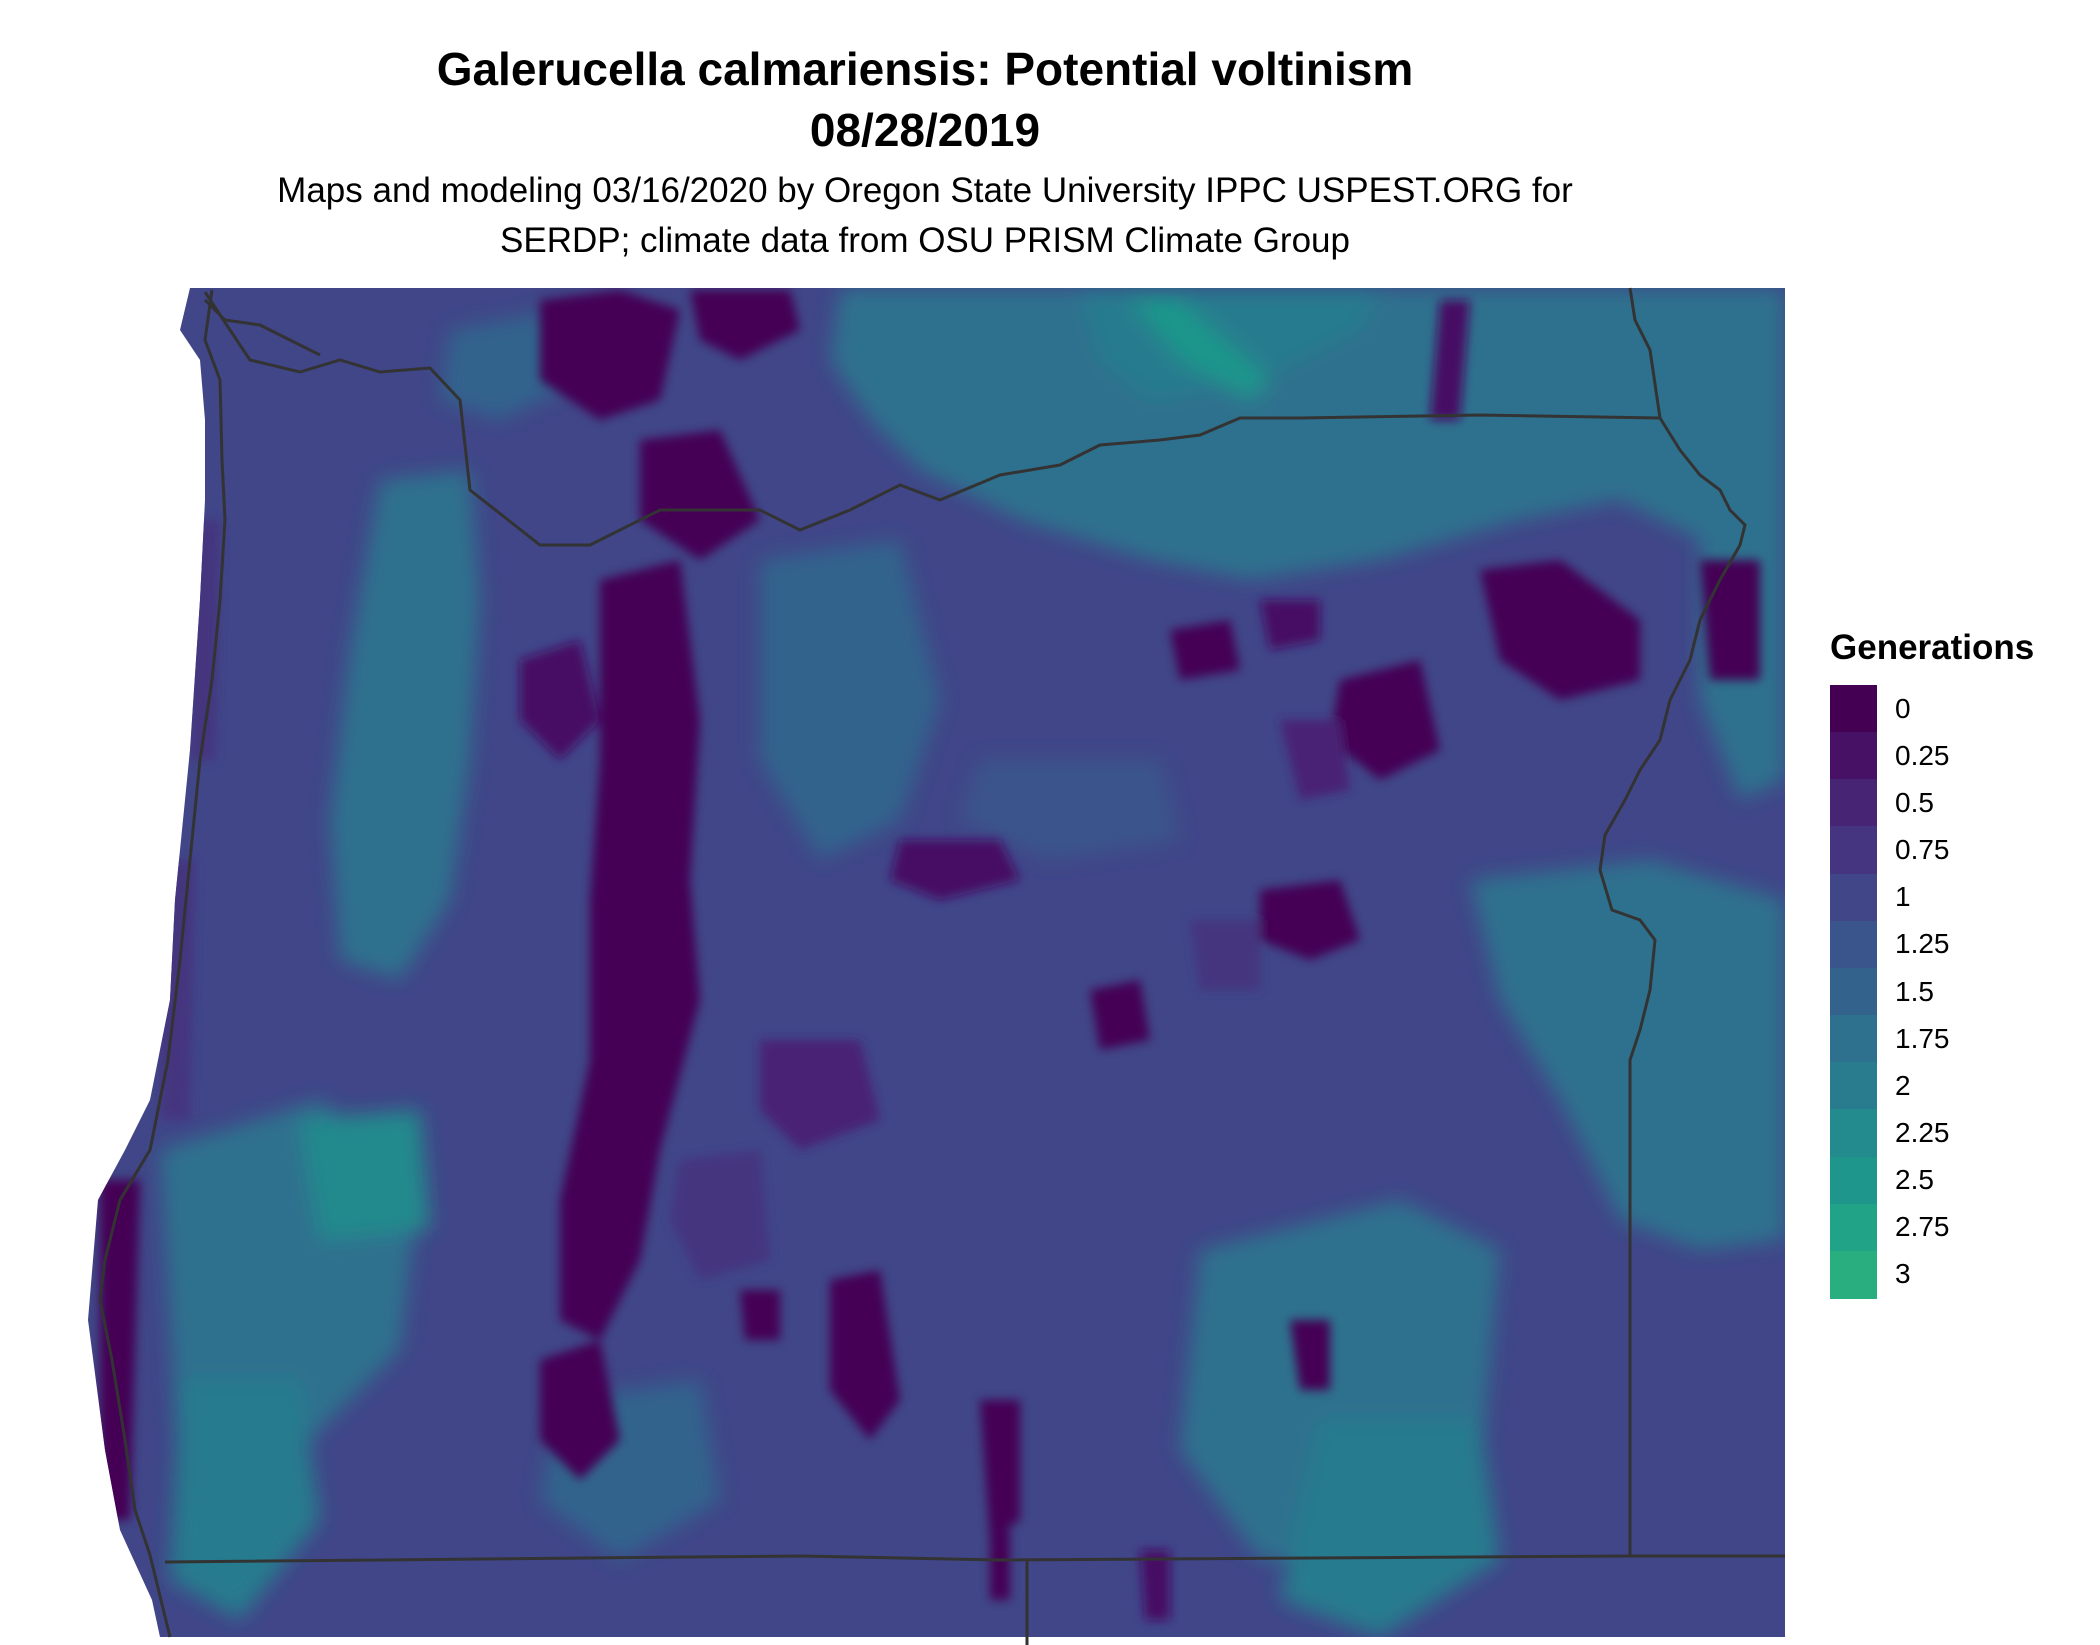  I want to click on columbia-river-line, so click(932, 419).